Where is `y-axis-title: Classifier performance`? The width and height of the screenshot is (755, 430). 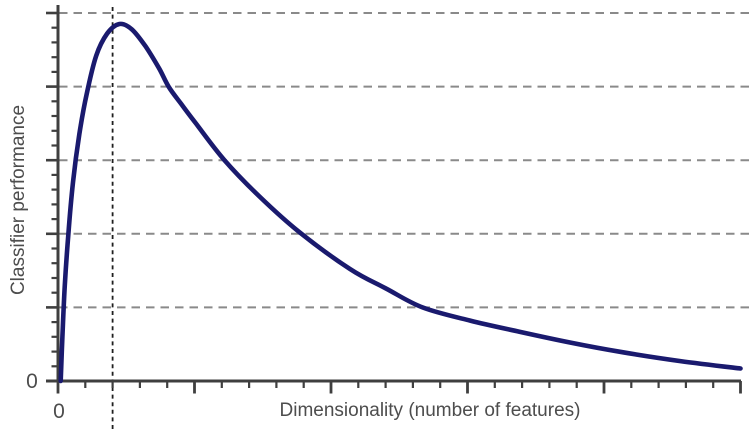 y-axis-title: Classifier performance is located at coordinates (18, 200).